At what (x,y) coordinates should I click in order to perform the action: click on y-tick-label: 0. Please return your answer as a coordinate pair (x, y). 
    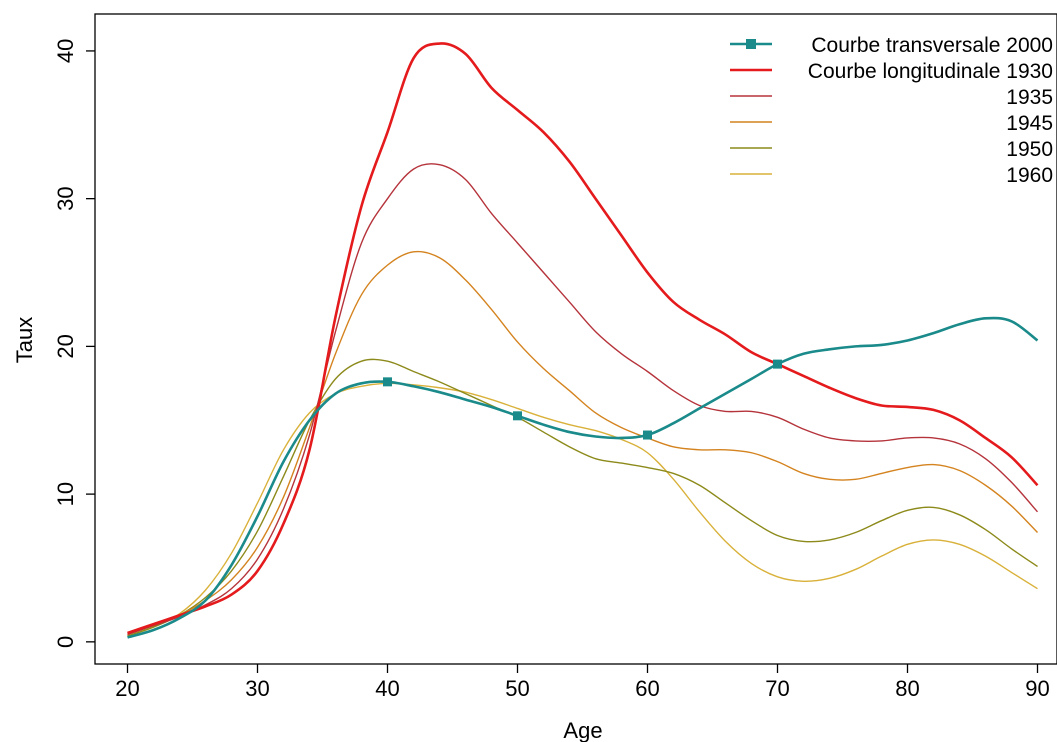
    Looking at the image, I should click on (65, 642).